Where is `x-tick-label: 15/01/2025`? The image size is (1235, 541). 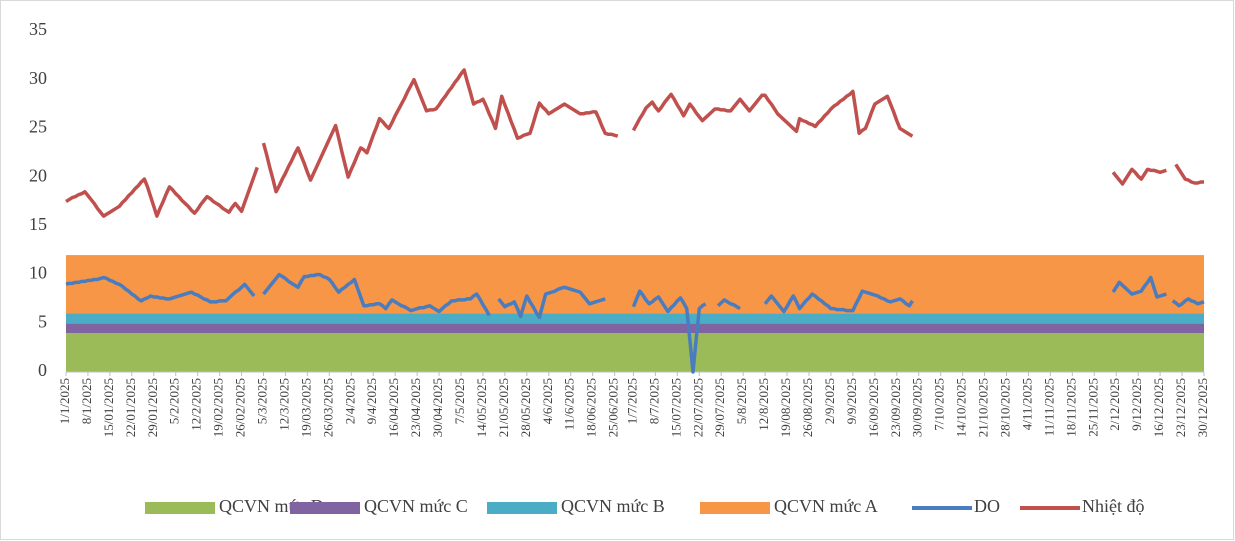 x-tick-label: 15/01/2025 is located at coordinates (108, 407).